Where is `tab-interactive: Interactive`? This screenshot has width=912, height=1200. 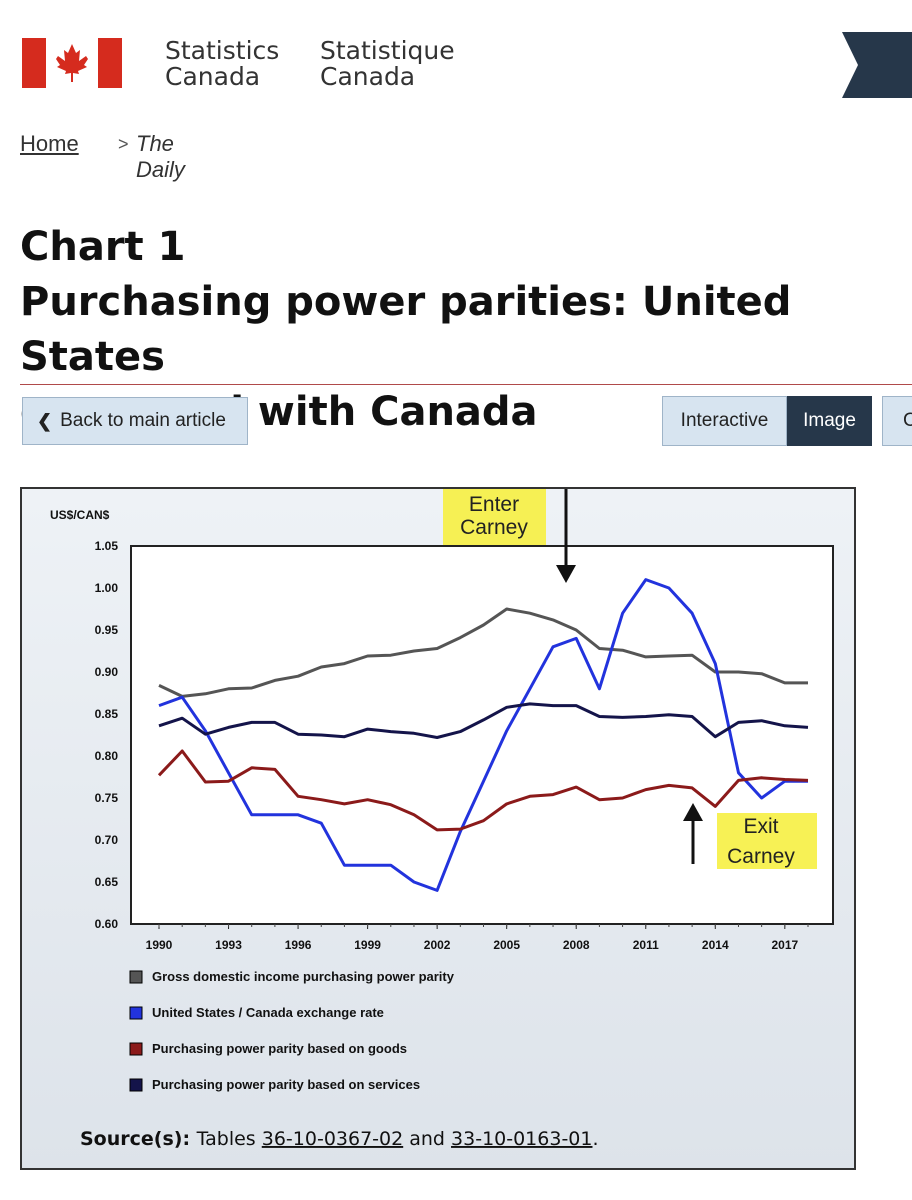 tab-interactive: Interactive is located at coordinates (724, 421).